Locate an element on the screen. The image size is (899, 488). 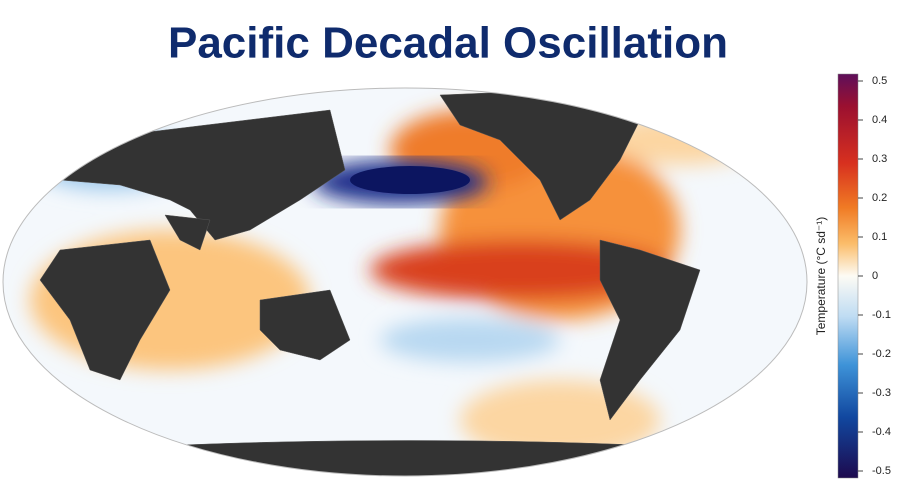
colorbar-label: Temperature (°C sd⁻¹) is located at coordinates (821, 276).